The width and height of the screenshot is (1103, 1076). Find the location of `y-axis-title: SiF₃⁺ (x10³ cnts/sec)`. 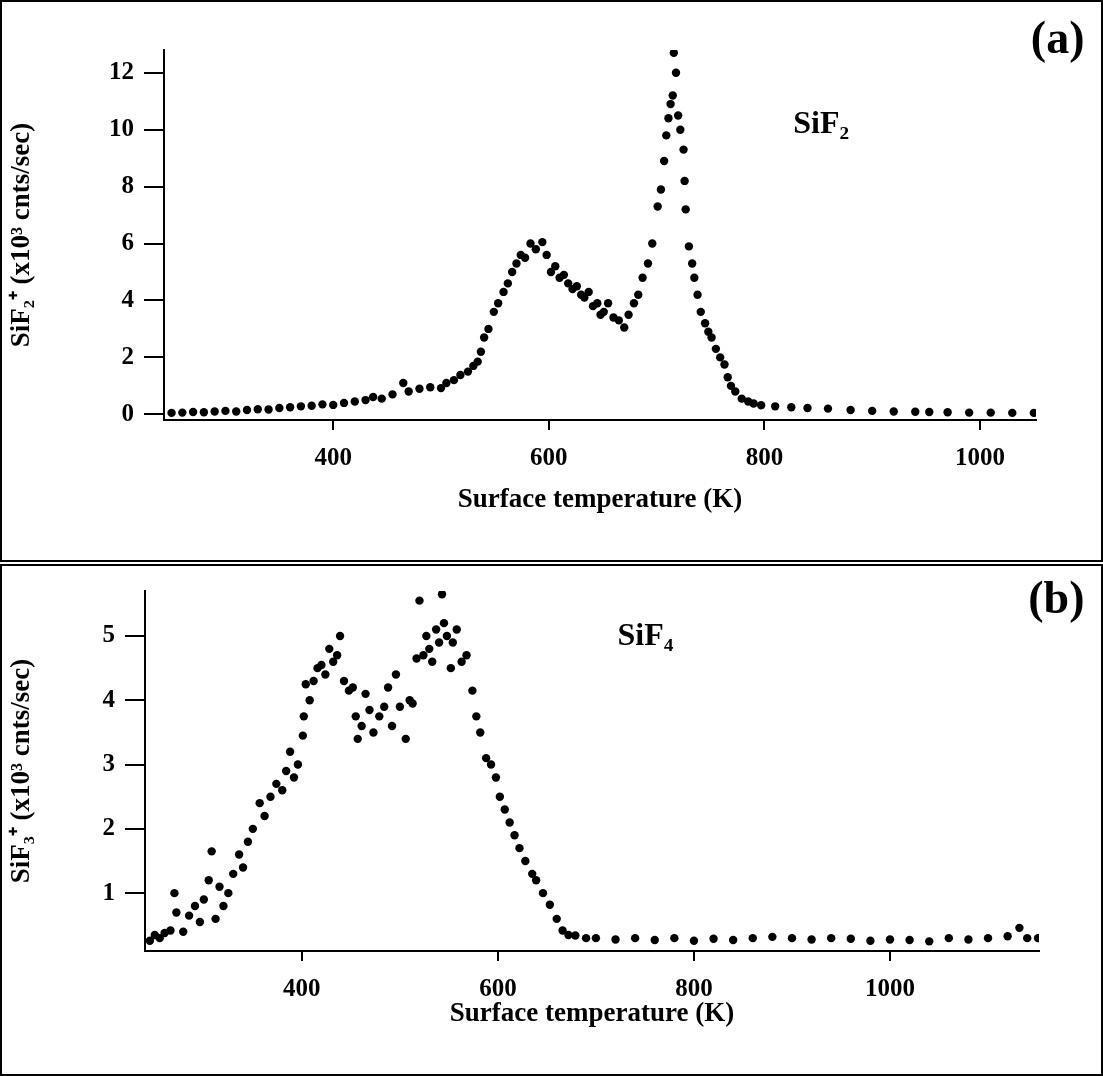

y-axis-title: SiF₃⁺ (x10³ cnts/sec) is located at coordinates (20, 771).